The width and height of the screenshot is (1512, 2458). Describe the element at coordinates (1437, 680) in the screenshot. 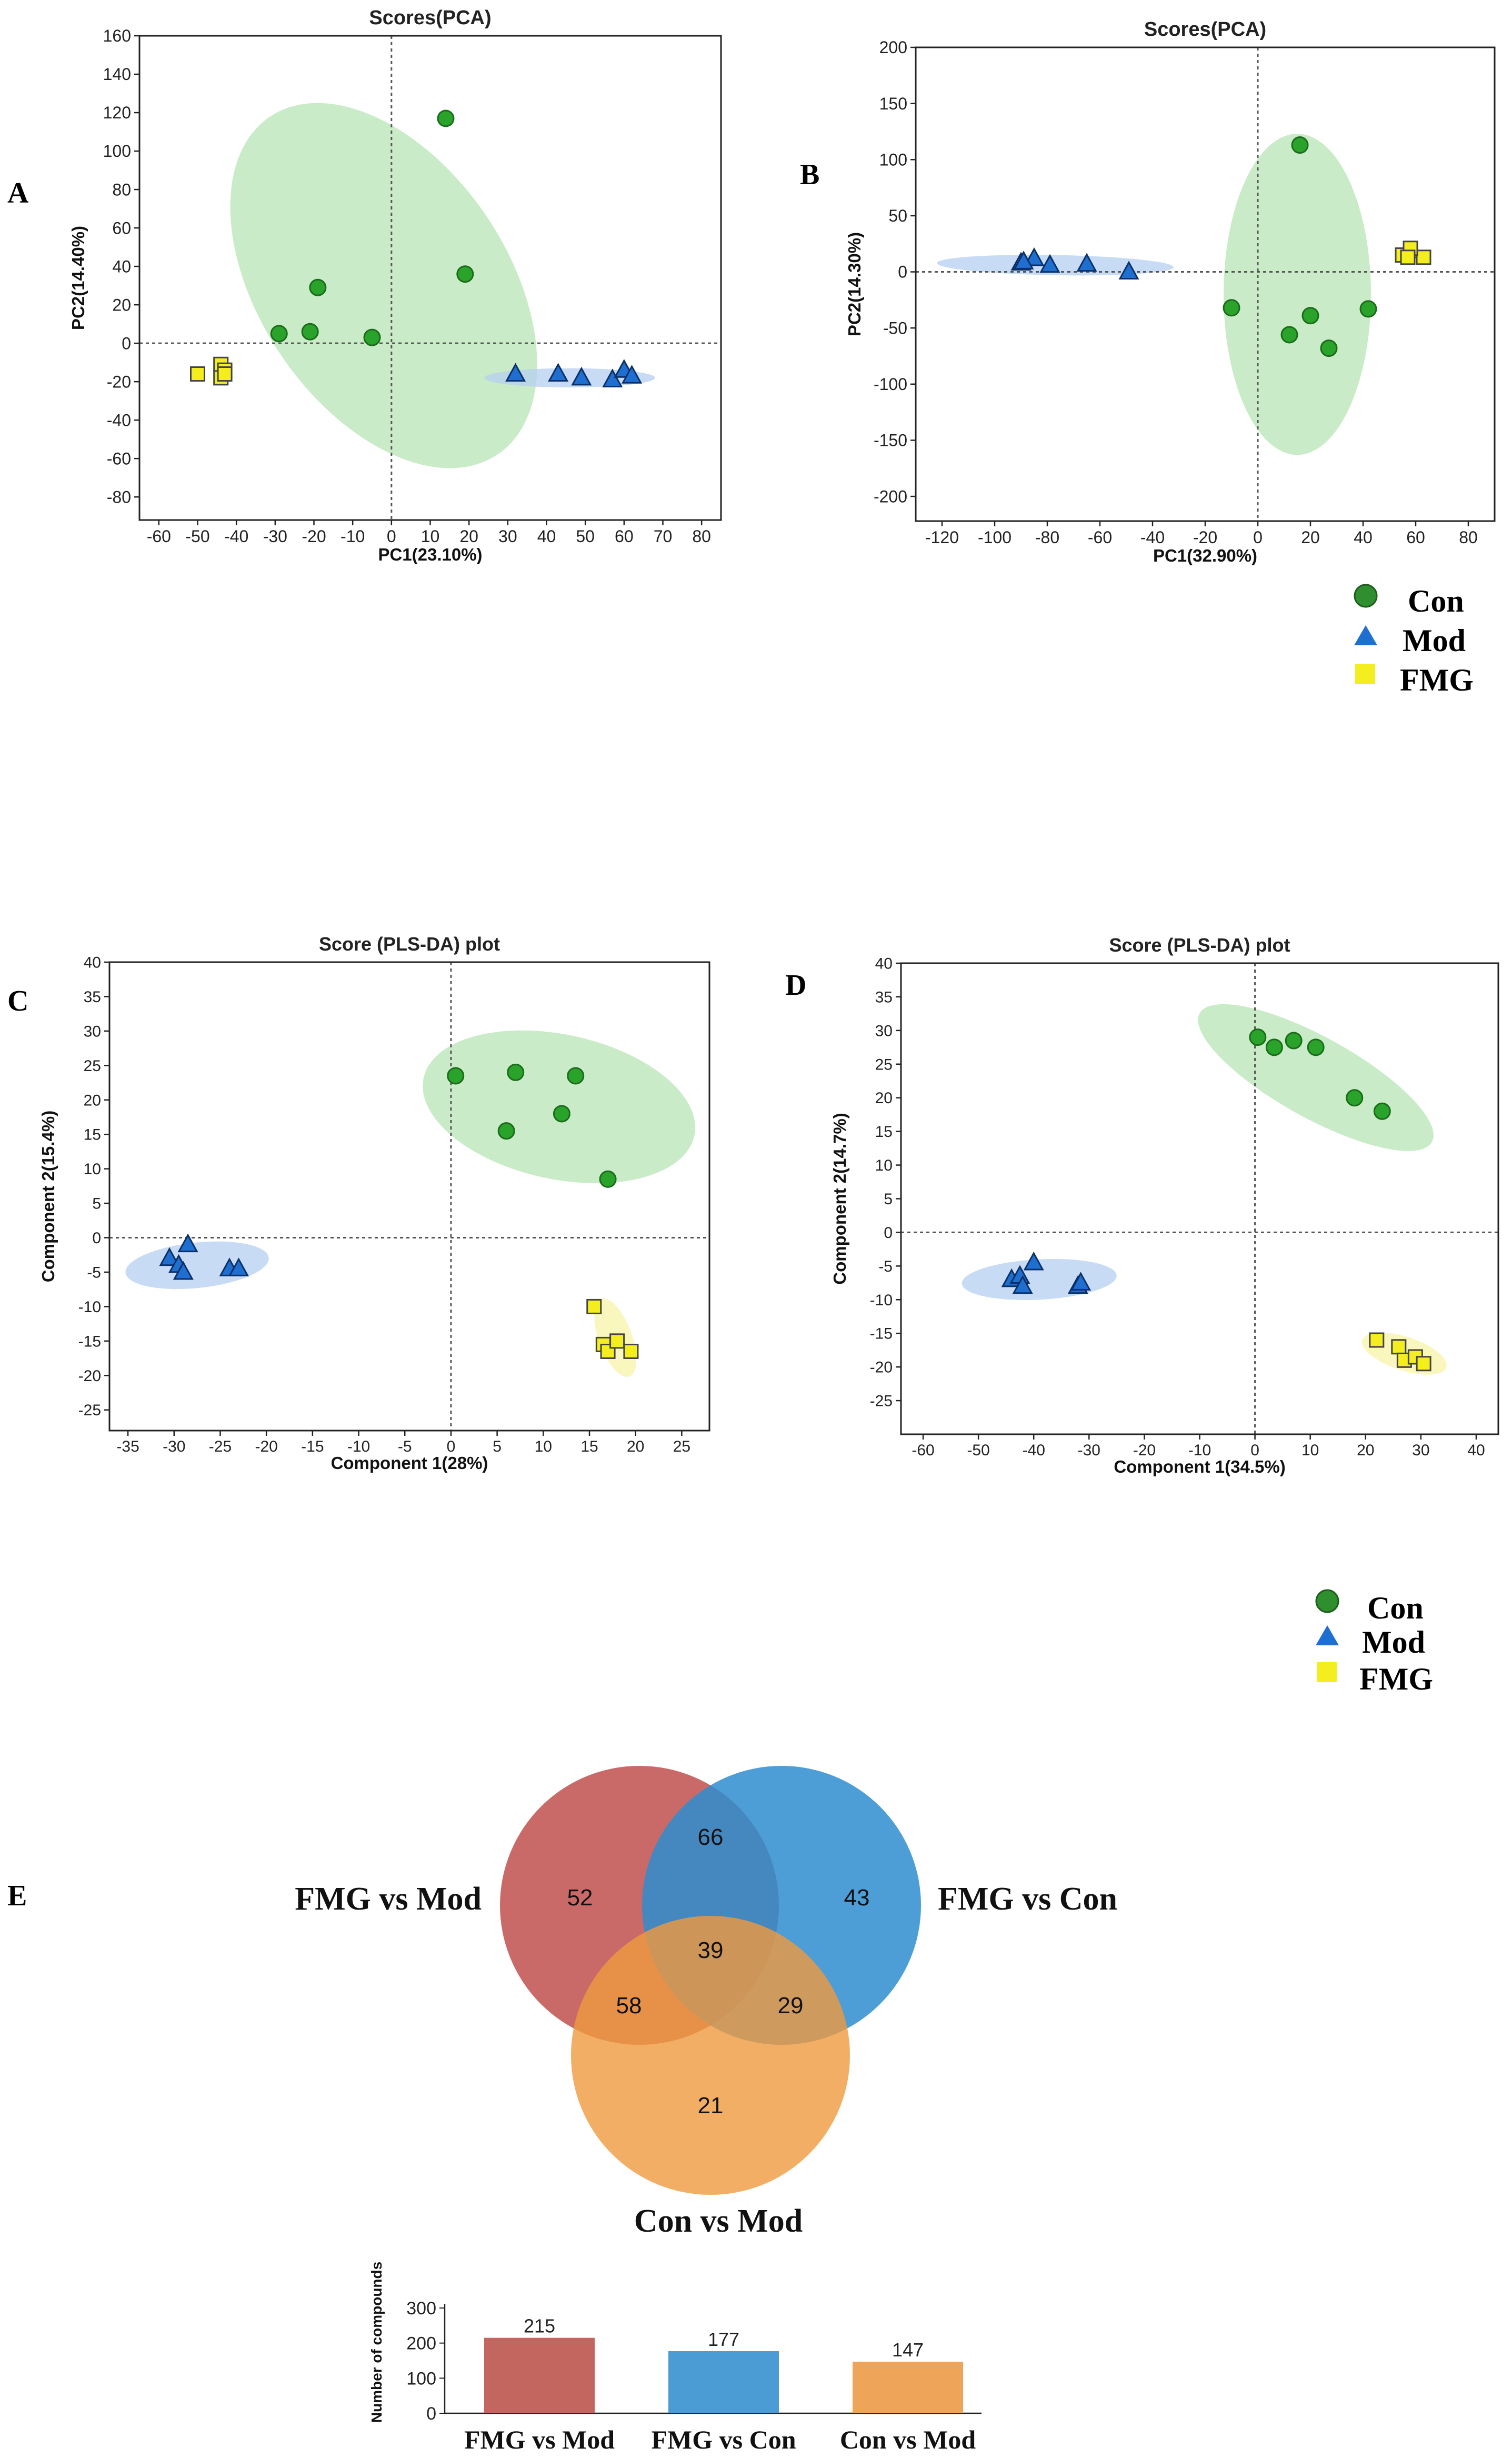

I see `legend-fmg-label: FMG` at that location.